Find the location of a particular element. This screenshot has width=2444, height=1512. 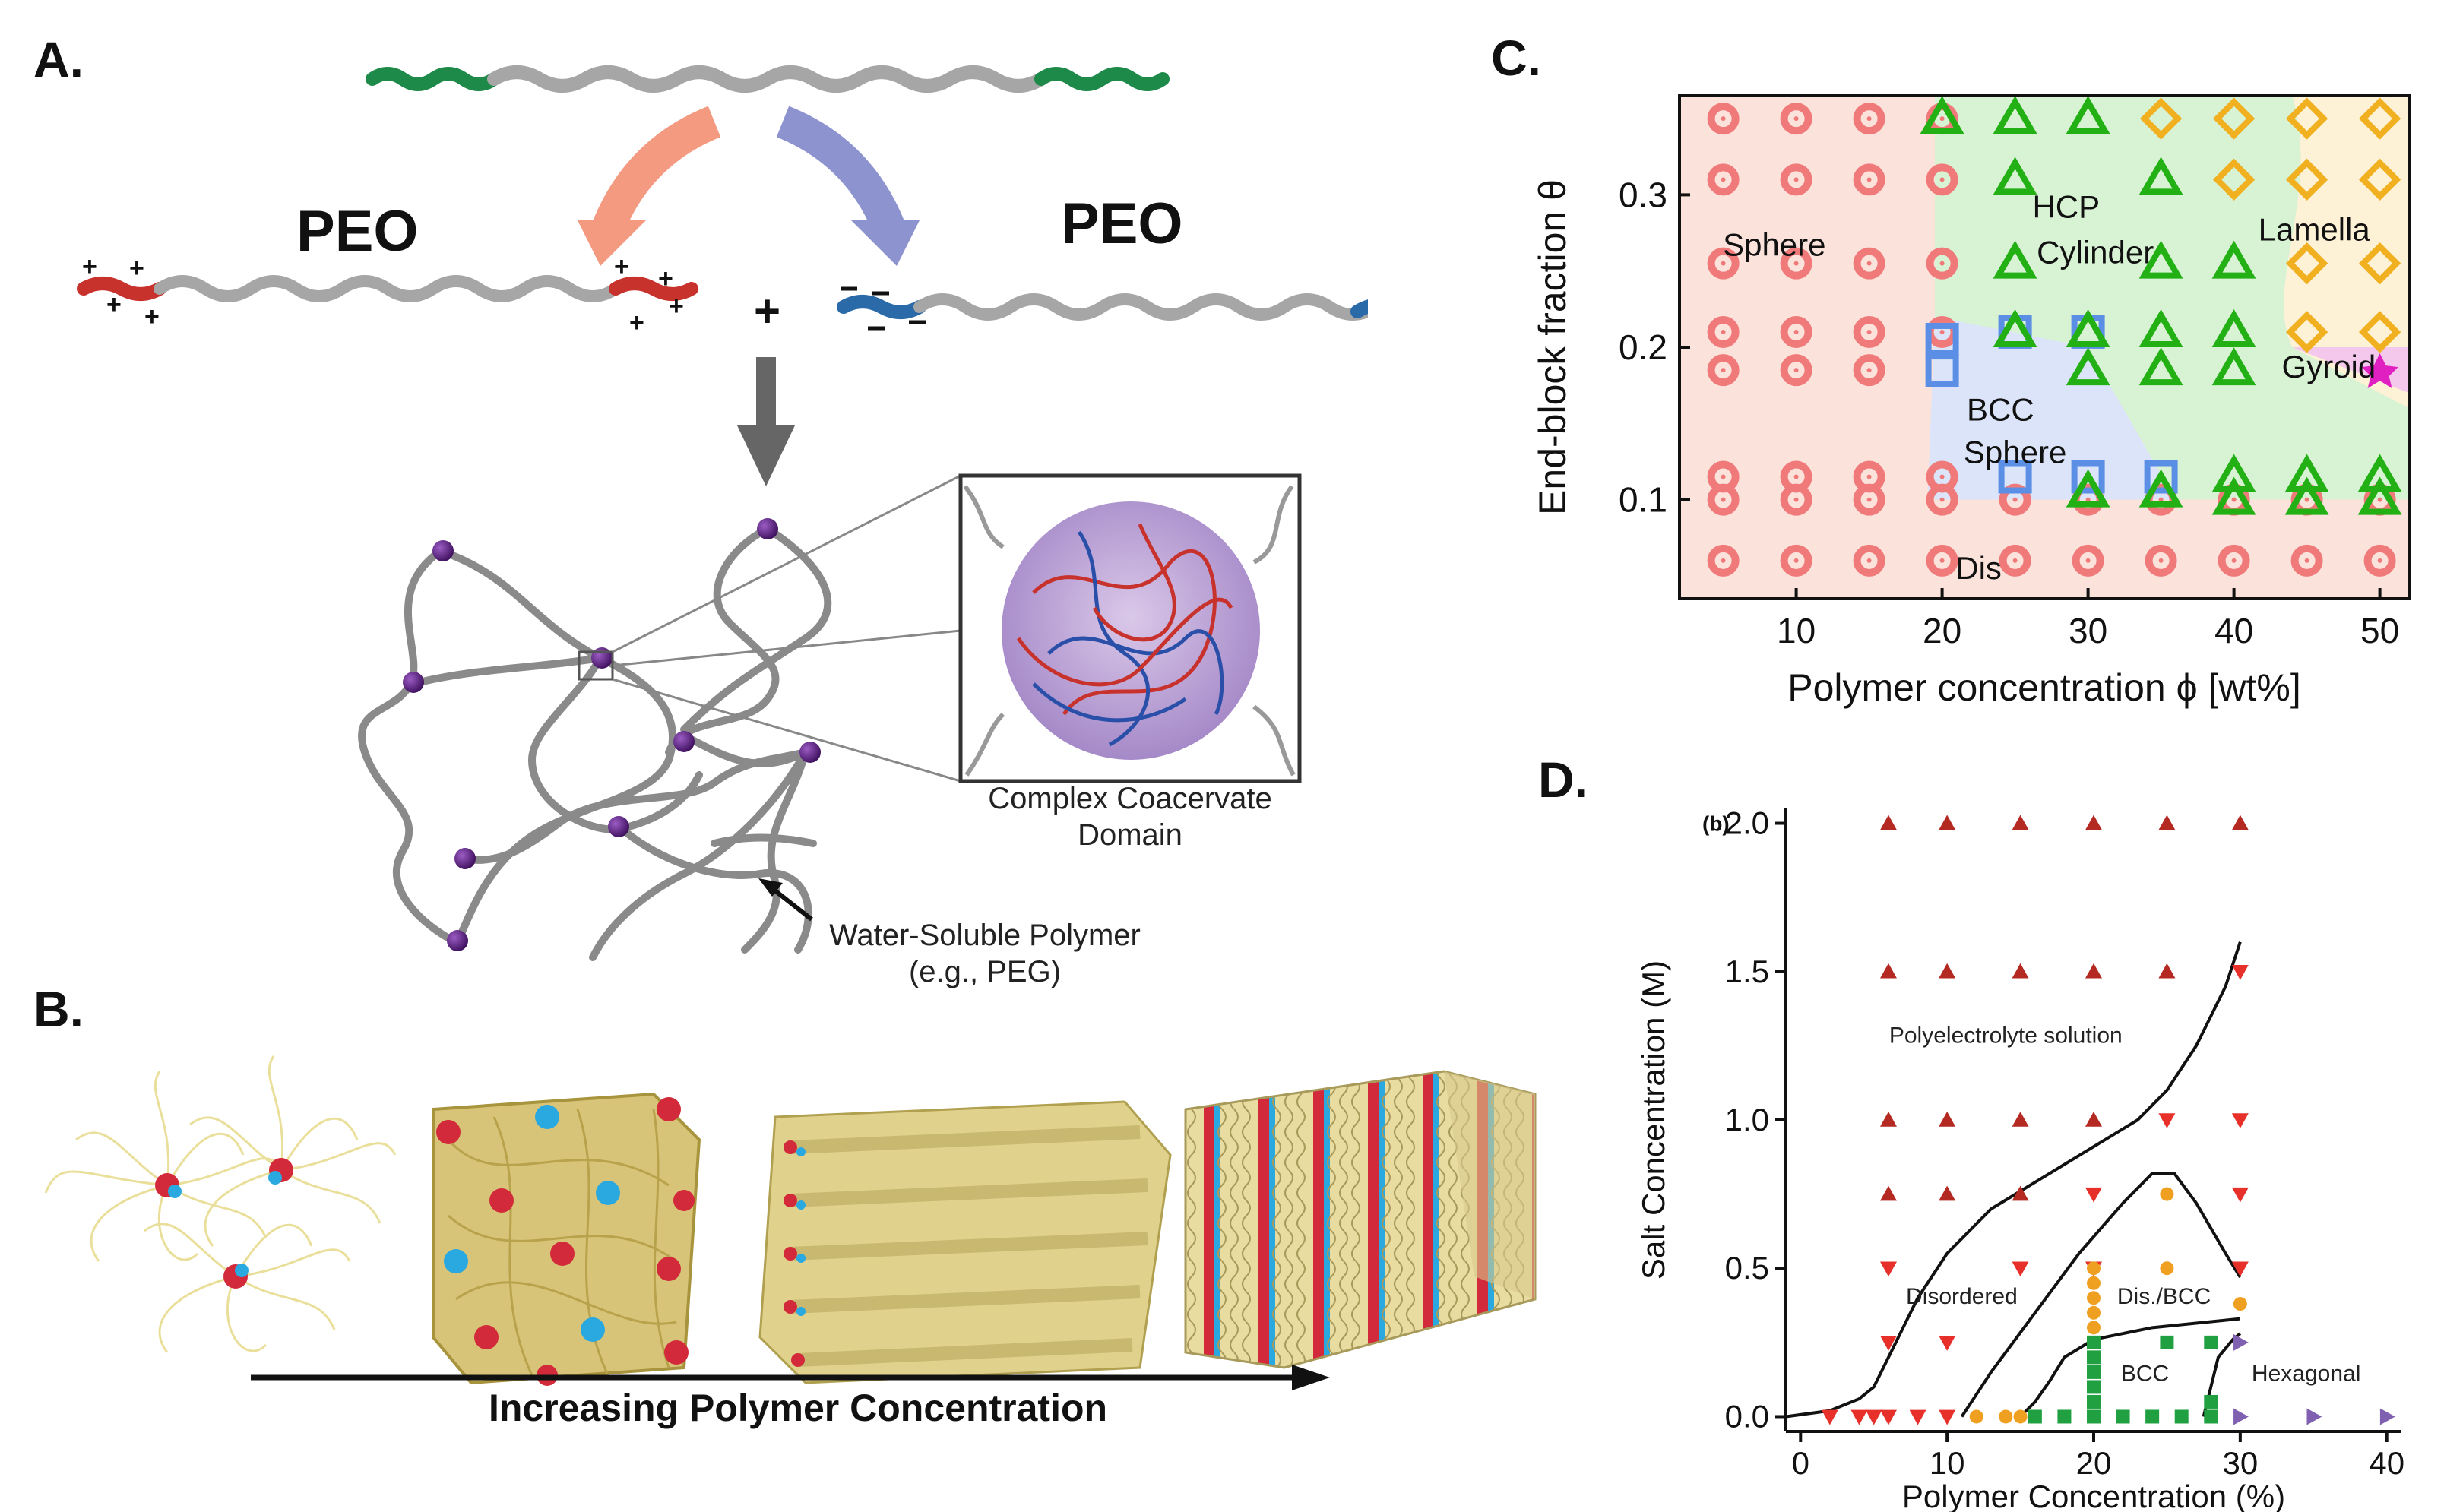

morphology-cylinders is located at coordinates (965, 1242).